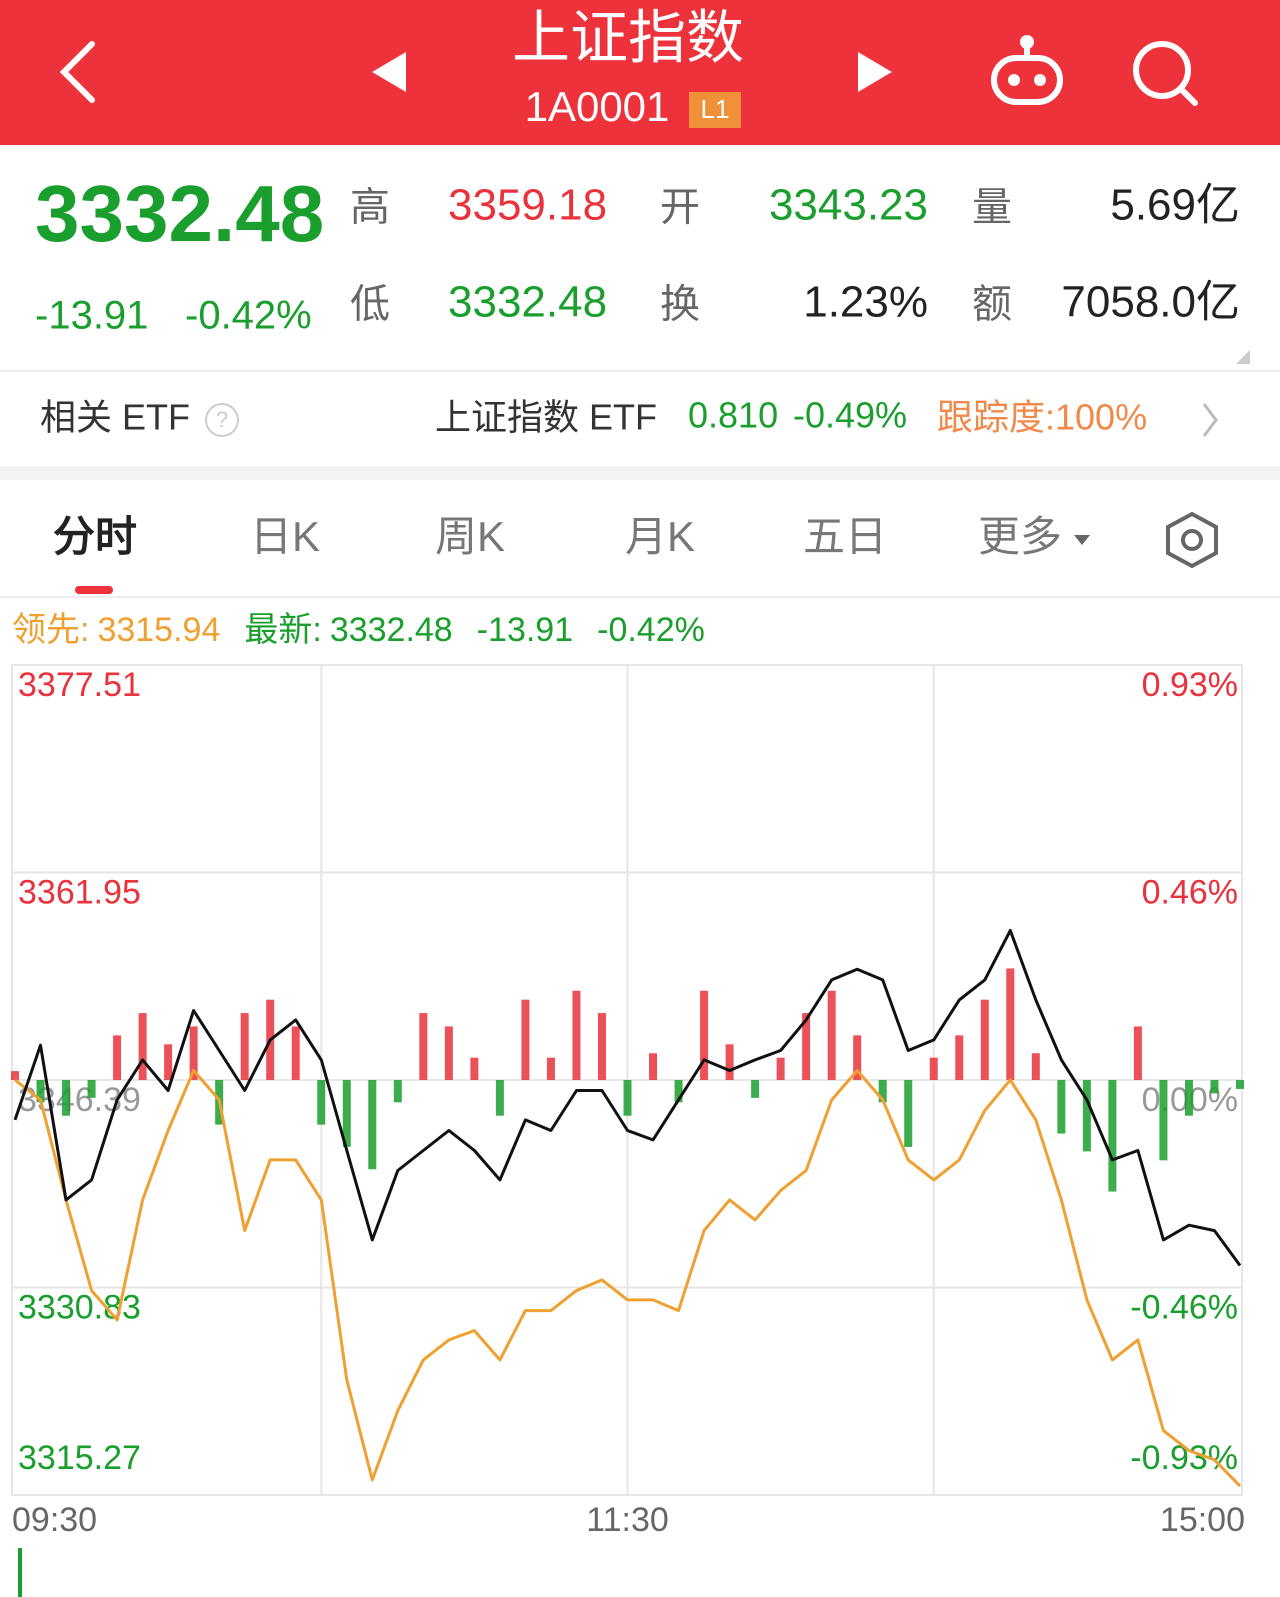 The image size is (1280, 1597). What do you see at coordinates (179, 213) in the screenshot?
I see `price: 3332.48` at bounding box center [179, 213].